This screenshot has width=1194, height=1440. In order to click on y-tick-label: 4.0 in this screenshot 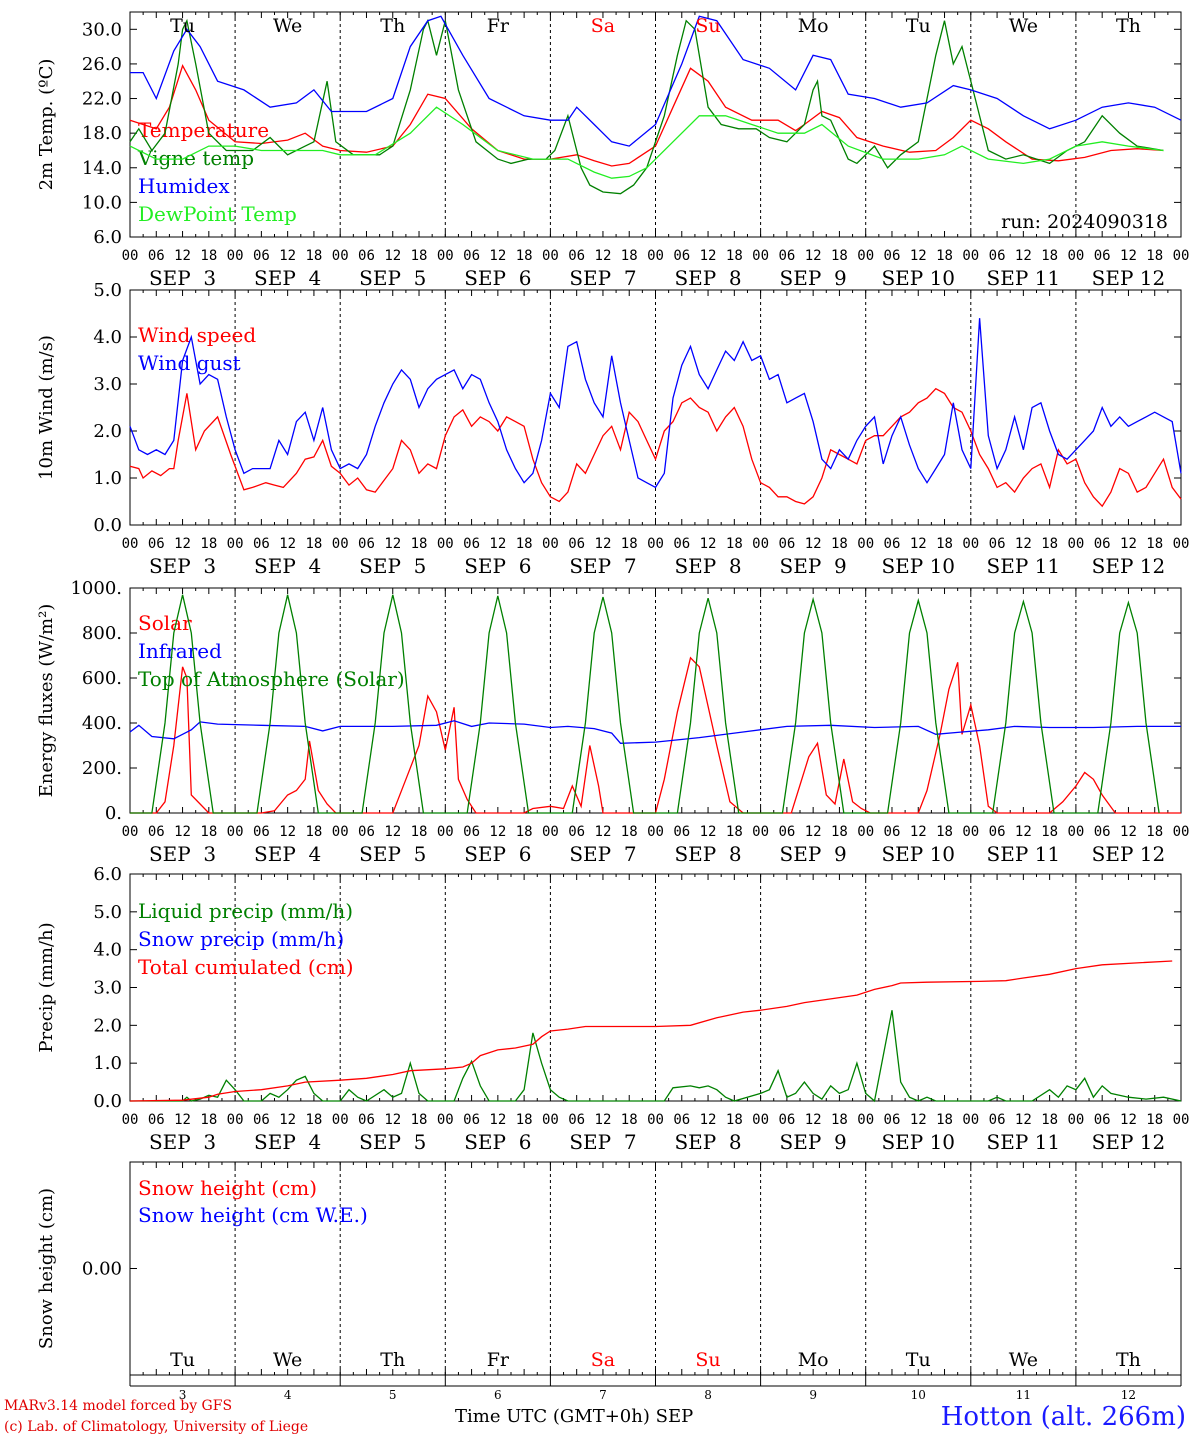, I will do `click(107, 337)`.